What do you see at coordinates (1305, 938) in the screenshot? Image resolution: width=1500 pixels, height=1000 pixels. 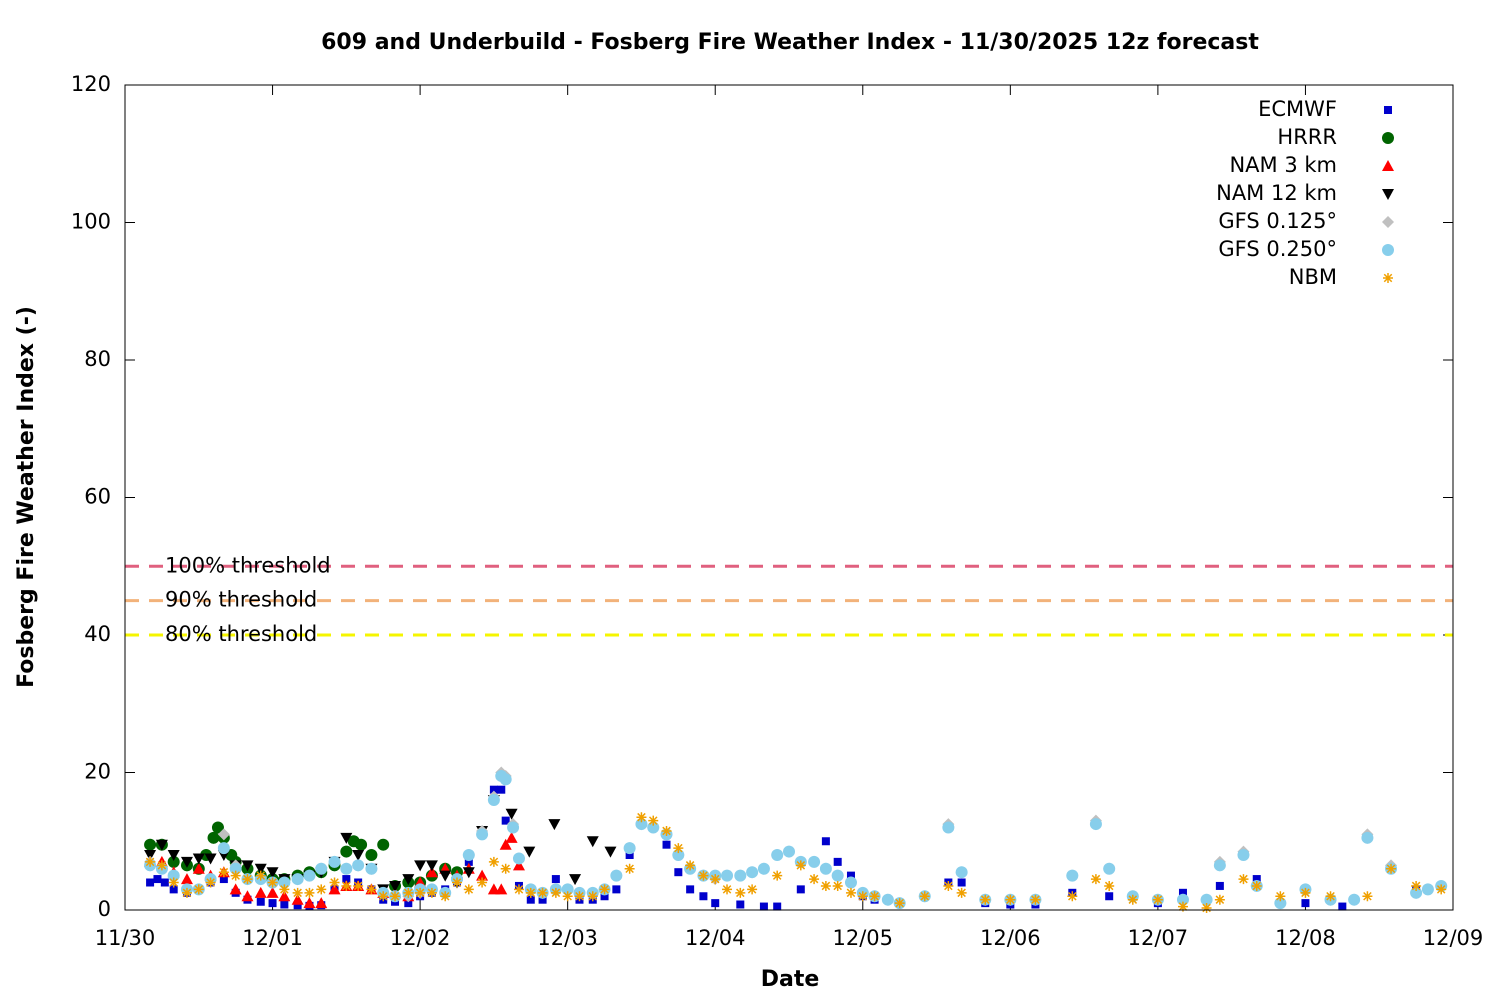 I see `x-tick-label: 12/08` at bounding box center [1305, 938].